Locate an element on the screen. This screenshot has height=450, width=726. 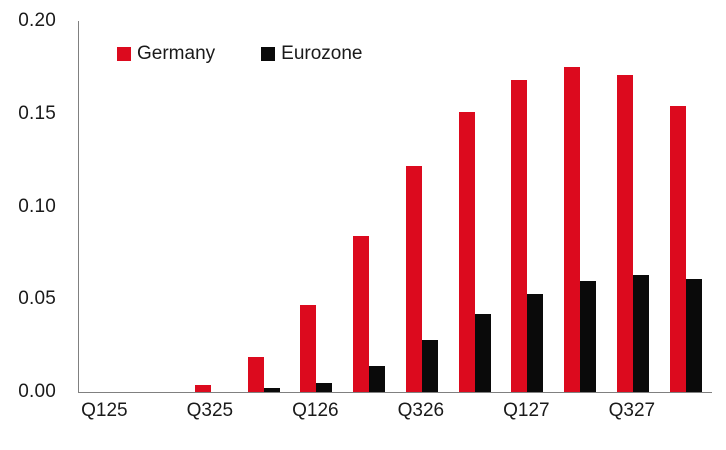
eurozone-swatch-icon is located at coordinates (268, 54).